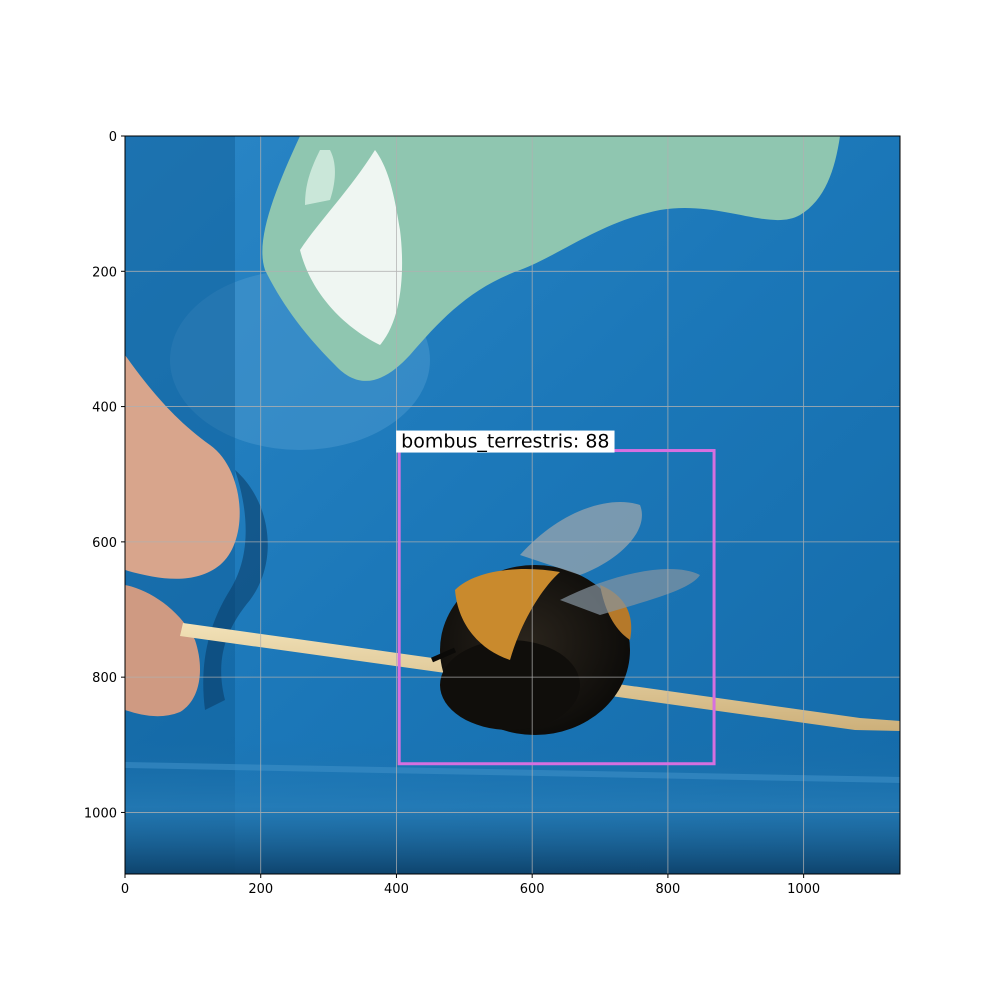  What do you see at coordinates (351, 247) in the screenshot?
I see `gel-highlight` at bounding box center [351, 247].